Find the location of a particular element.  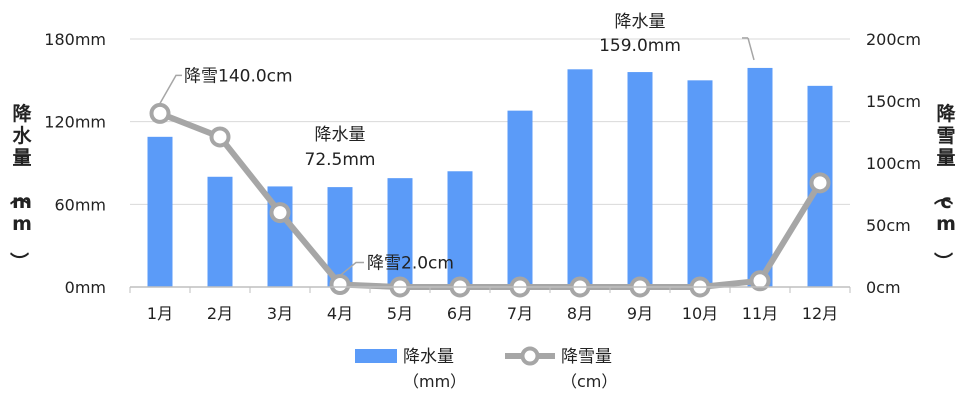

annotation-label: 降雪140.0cm is located at coordinates (238, 76).